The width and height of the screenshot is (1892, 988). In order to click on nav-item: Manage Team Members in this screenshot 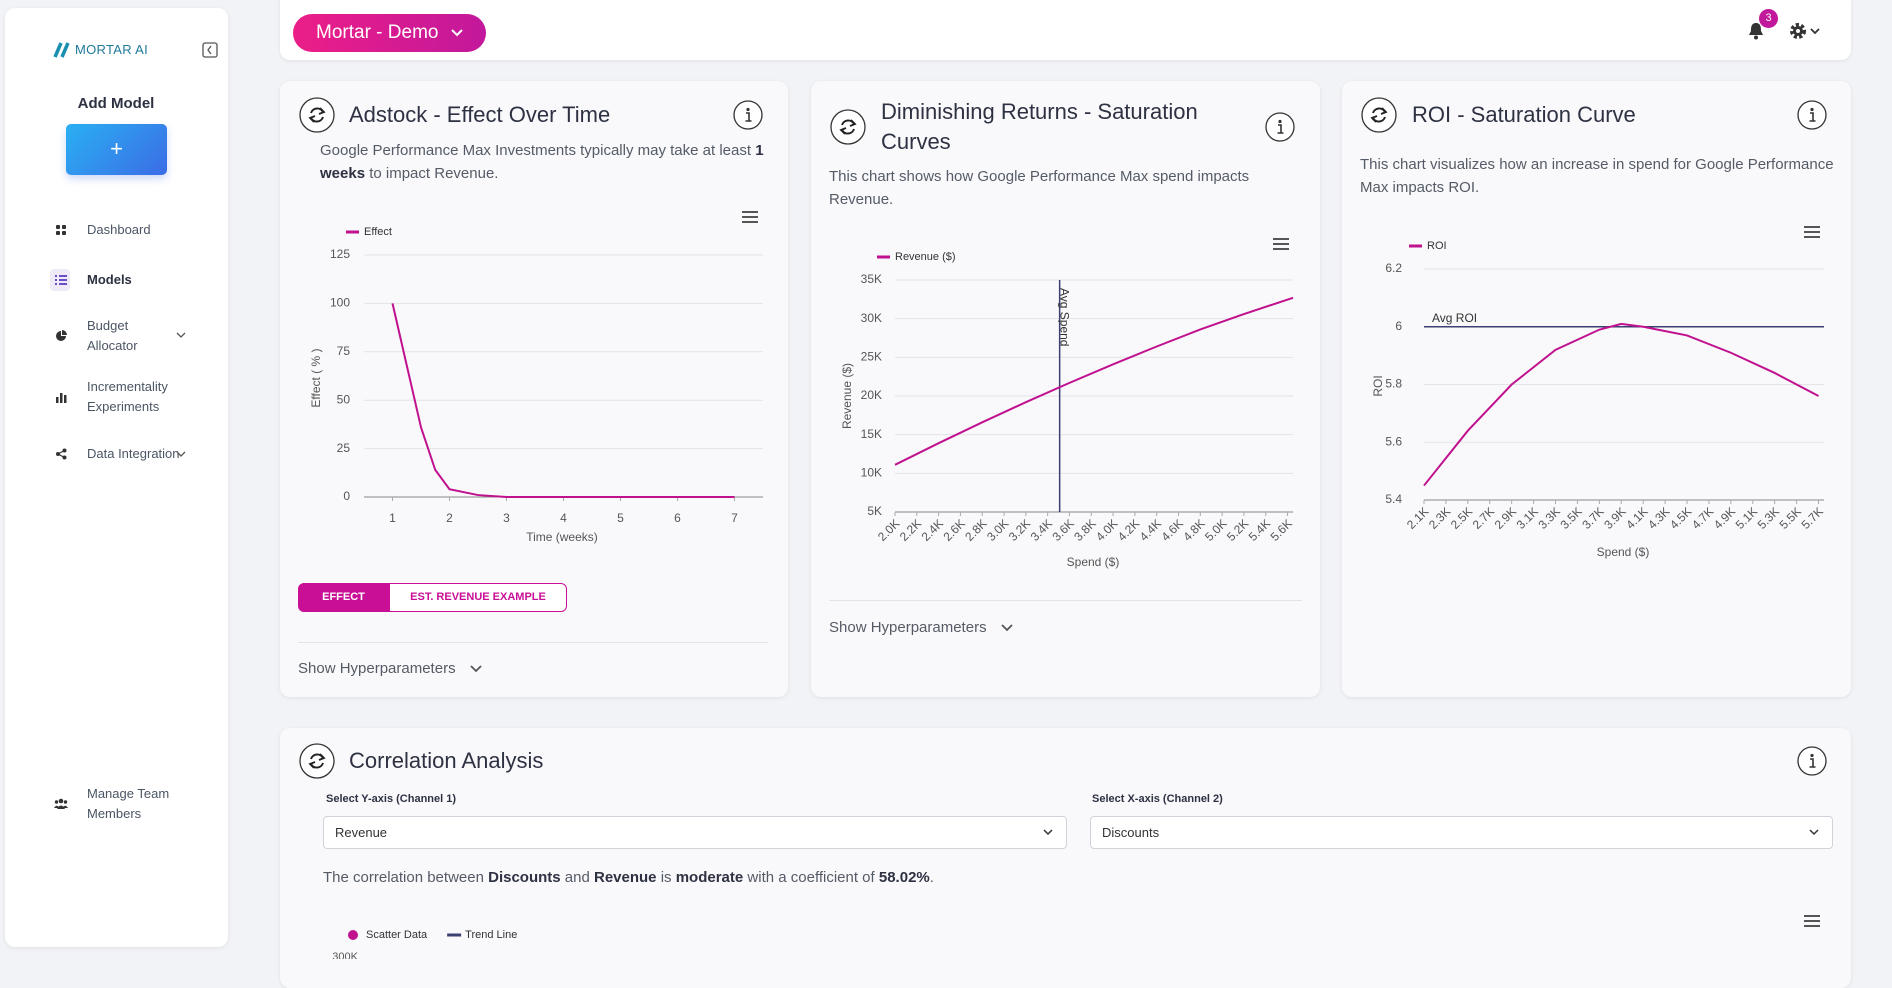, I will do `click(128, 803)`.